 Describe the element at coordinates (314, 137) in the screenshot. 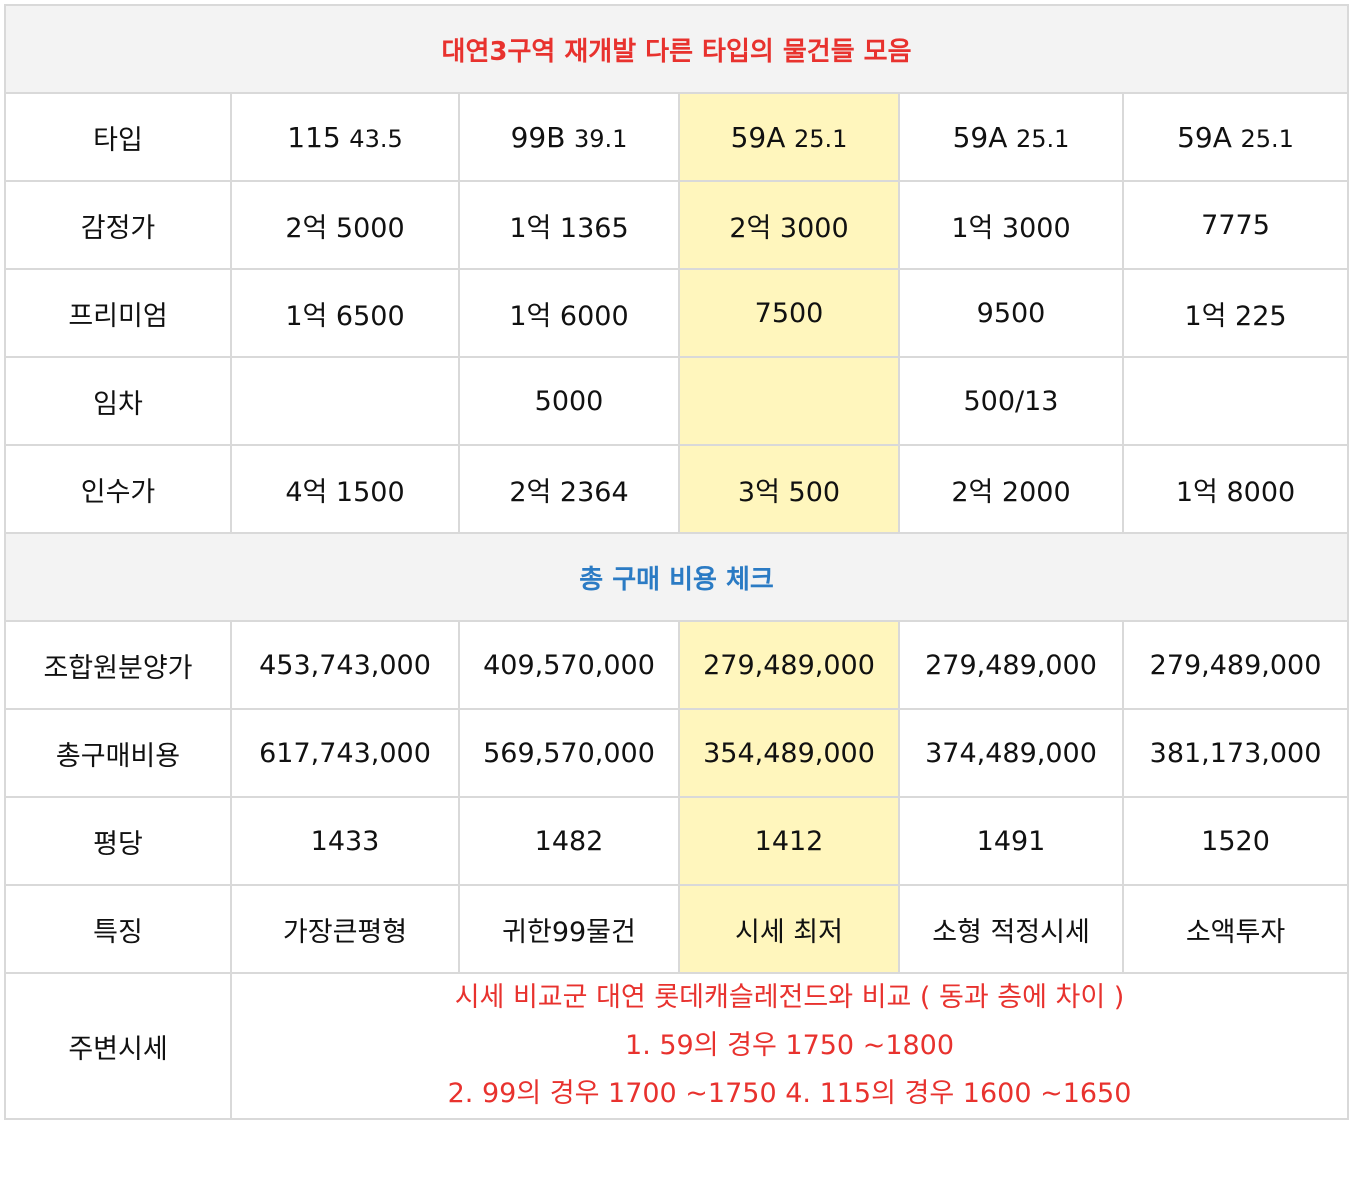

I see `type-number: 115` at that location.